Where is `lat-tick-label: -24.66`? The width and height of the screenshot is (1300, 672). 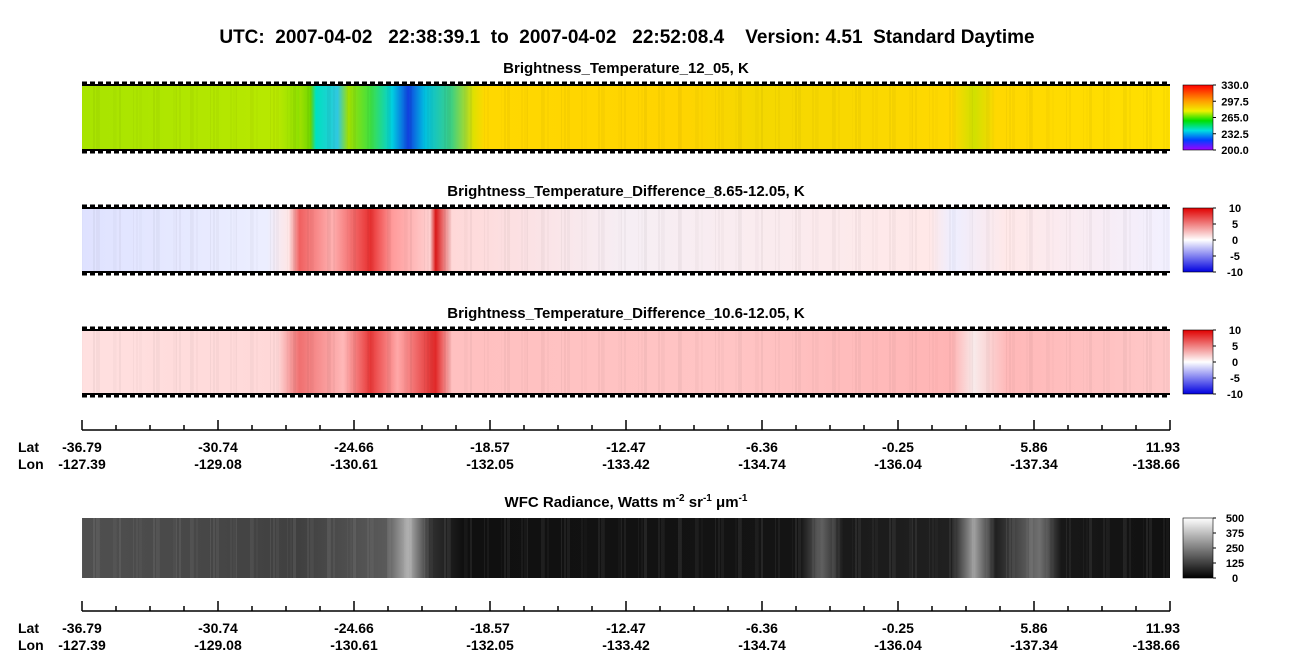 lat-tick-label: -24.66 is located at coordinates (354, 628).